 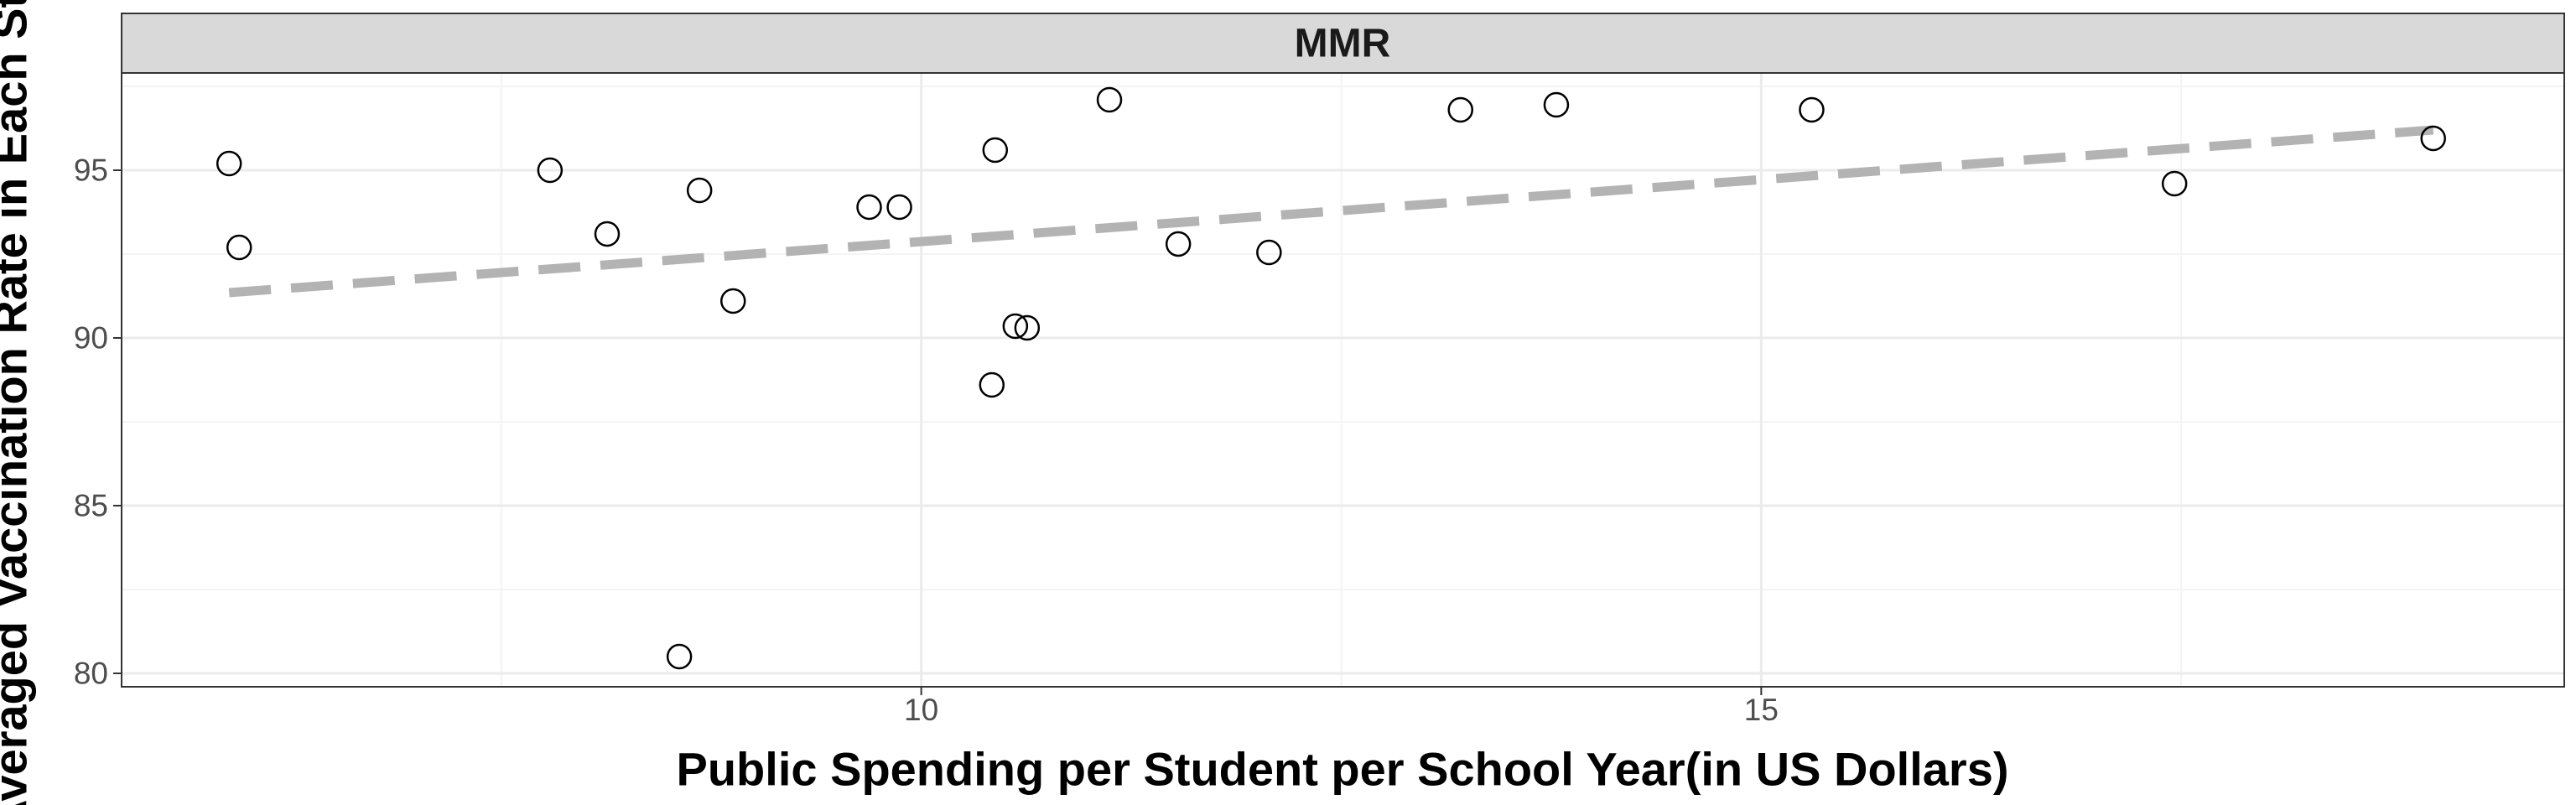 What do you see at coordinates (921, 710) in the screenshot?
I see `x-tick-label: 10` at bounding box center [921, 710].